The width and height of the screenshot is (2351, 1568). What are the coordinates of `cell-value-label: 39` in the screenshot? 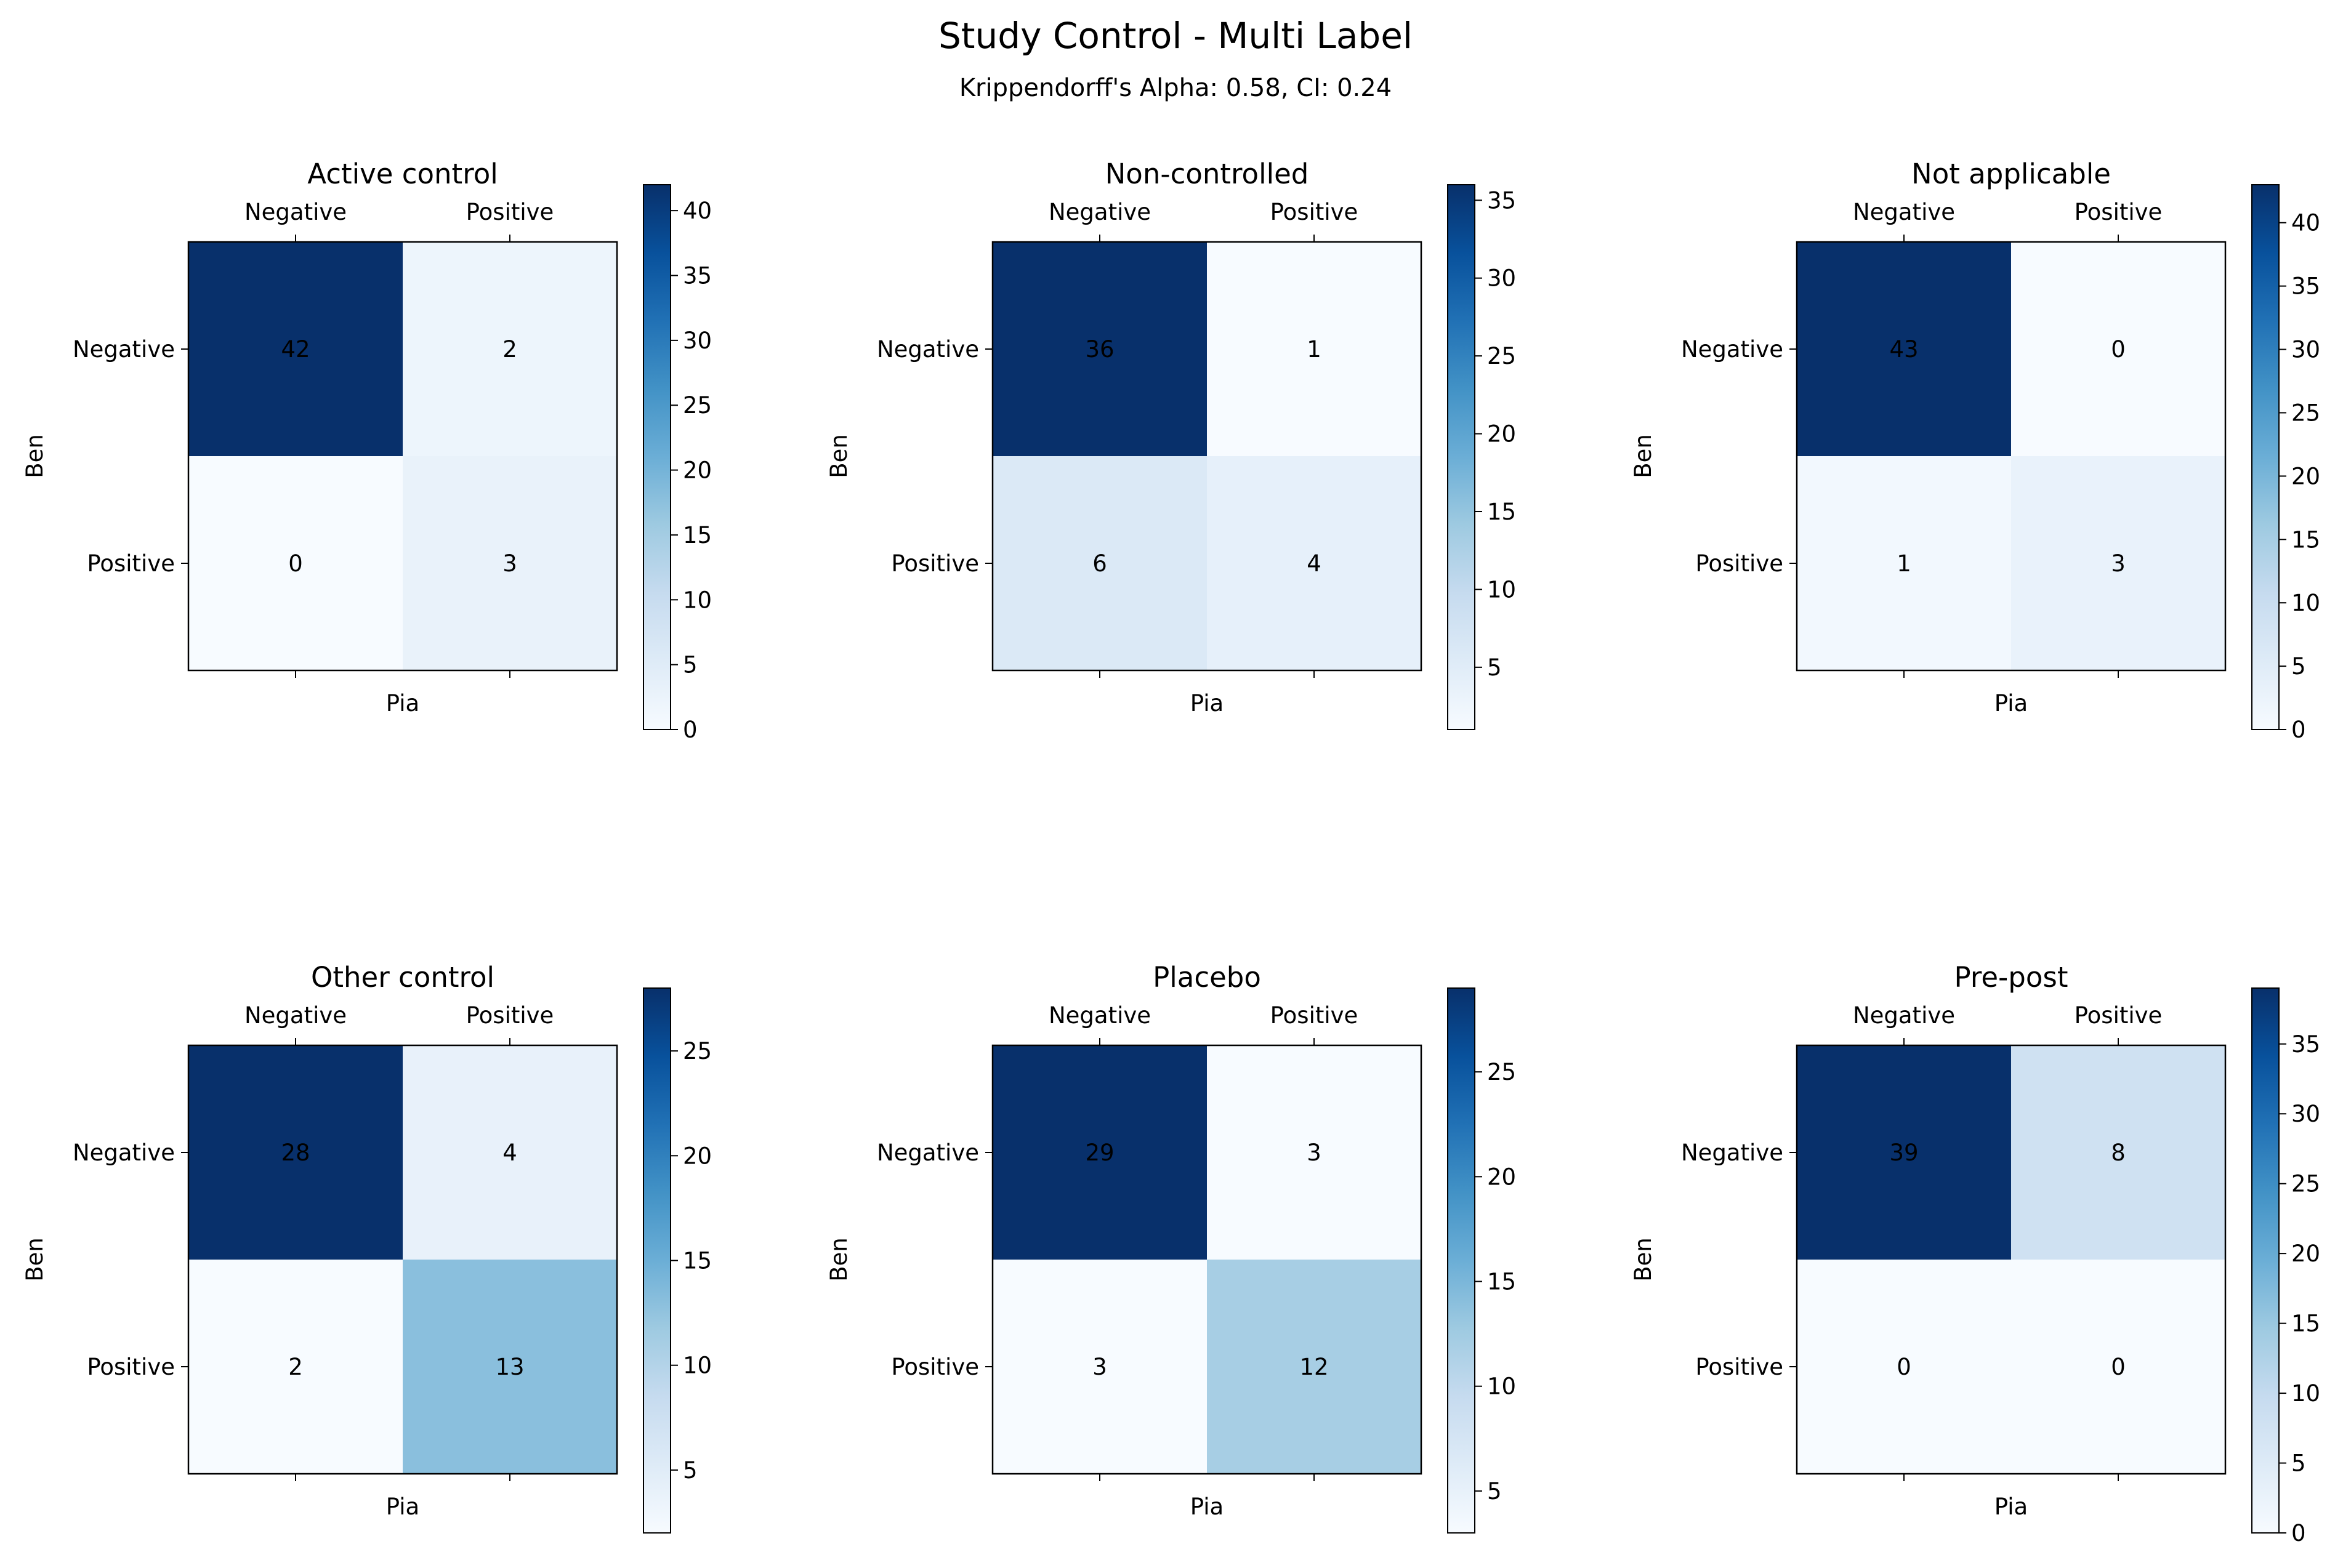 It's located at (1903, 1153).